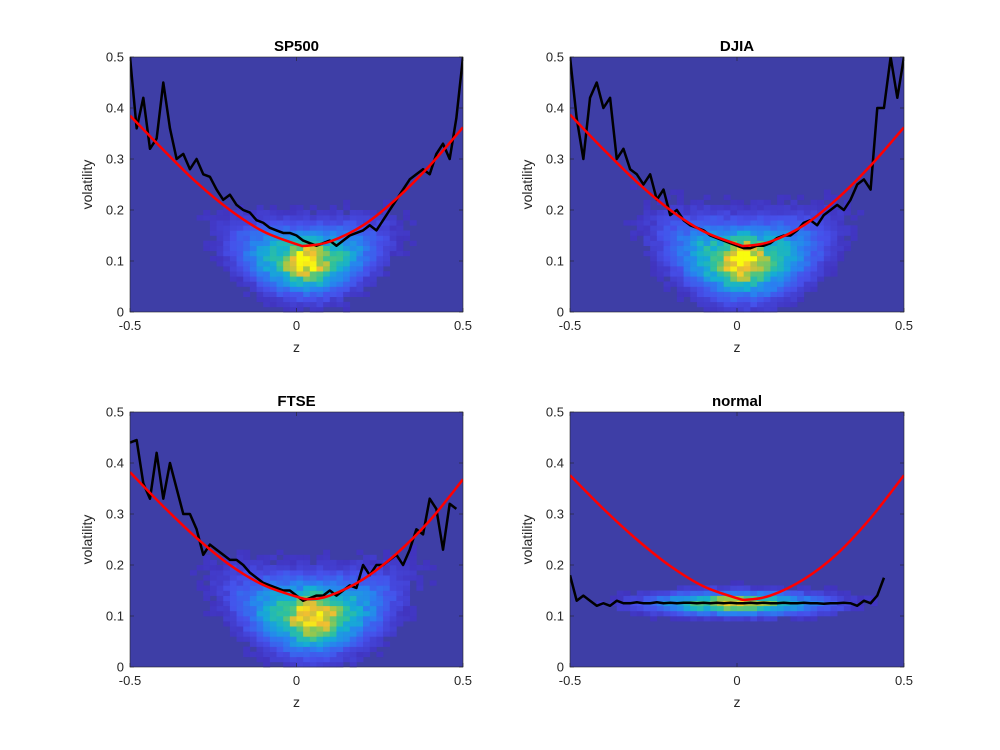  What do you see at coordinates (130, 325) in the screenshot?
I see `x-tick-label: -0.5` at bounding box center [130, 325].